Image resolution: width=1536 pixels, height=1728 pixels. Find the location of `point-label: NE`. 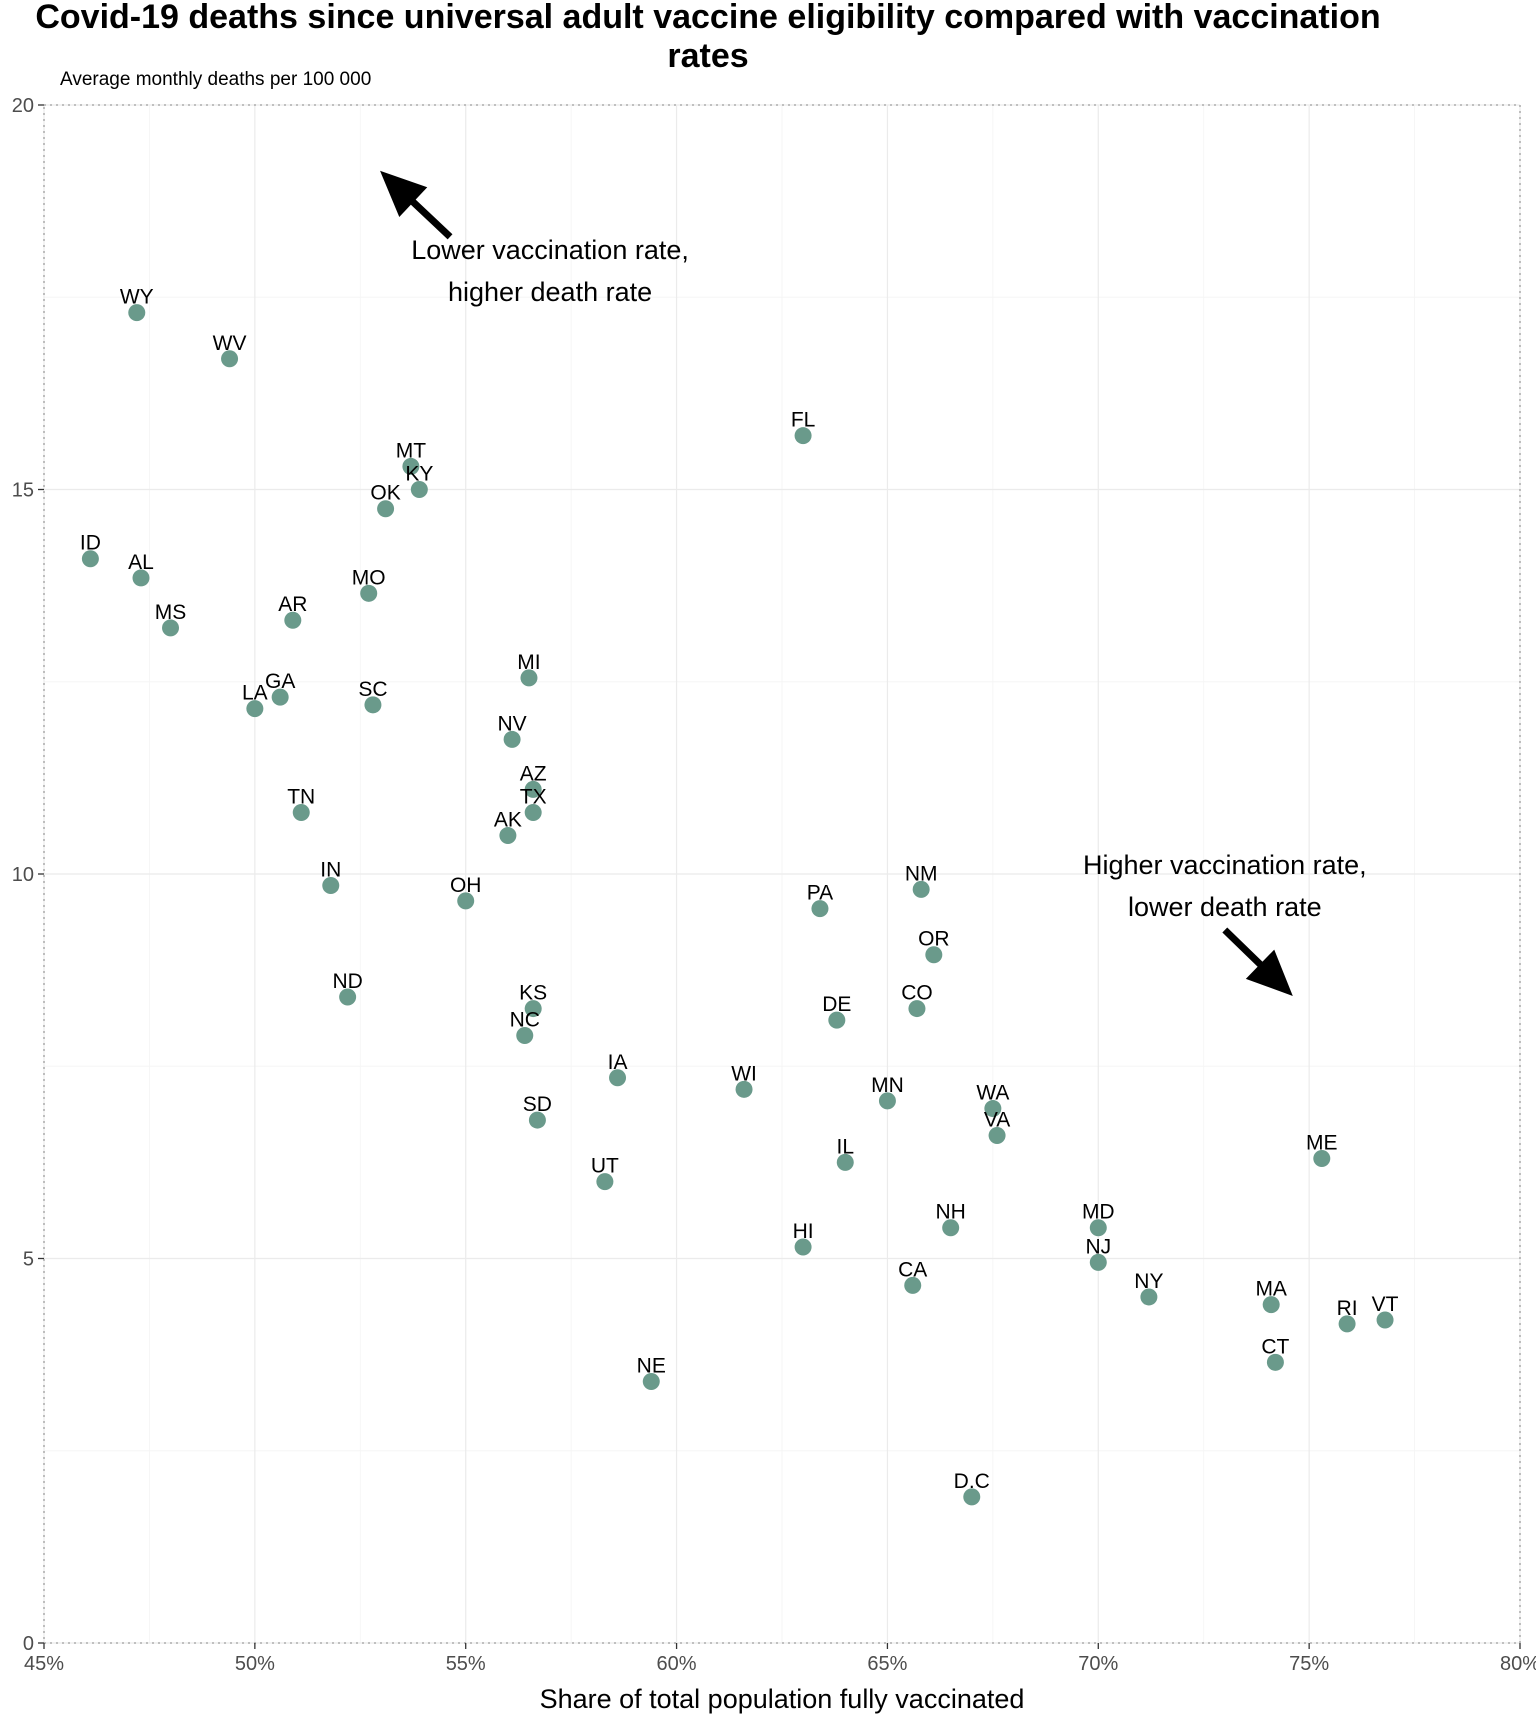

point-label: NE is located at coordinates (651, 1366).